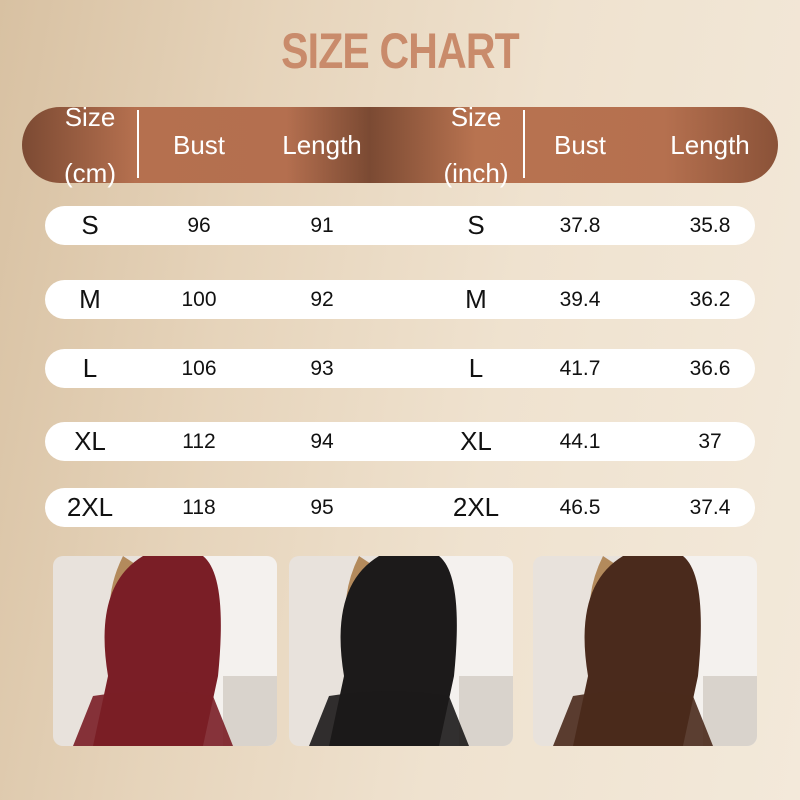  Describe the element at coordinates (90, 173) in the screenshot. I see `header-unit: (cm)` at that location.